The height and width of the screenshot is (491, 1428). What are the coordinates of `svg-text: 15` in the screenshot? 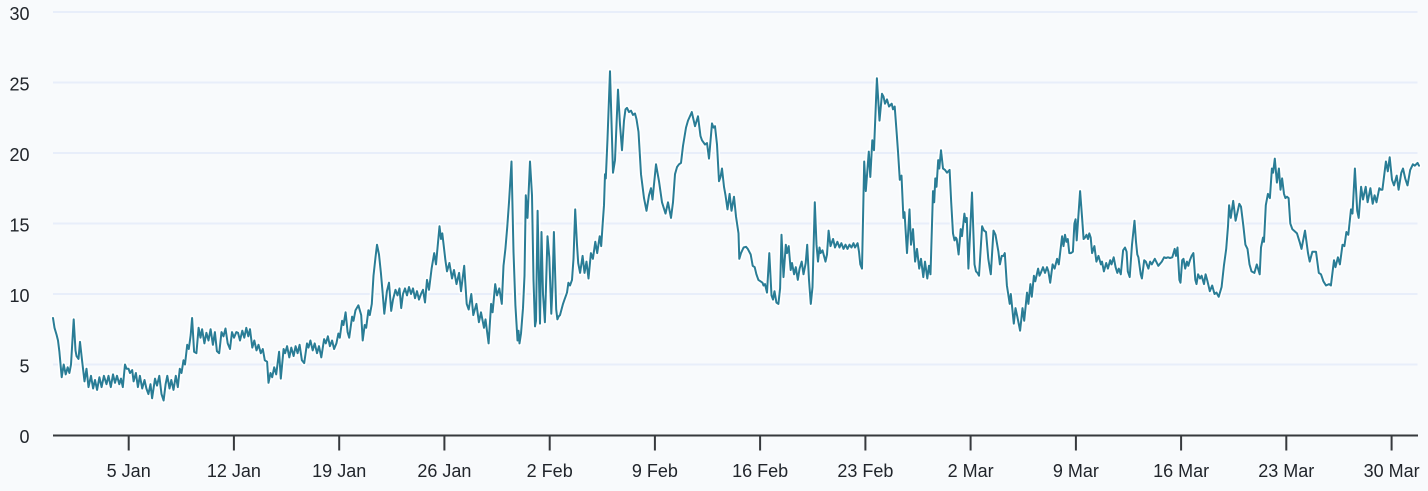 It's located at (19, 226).